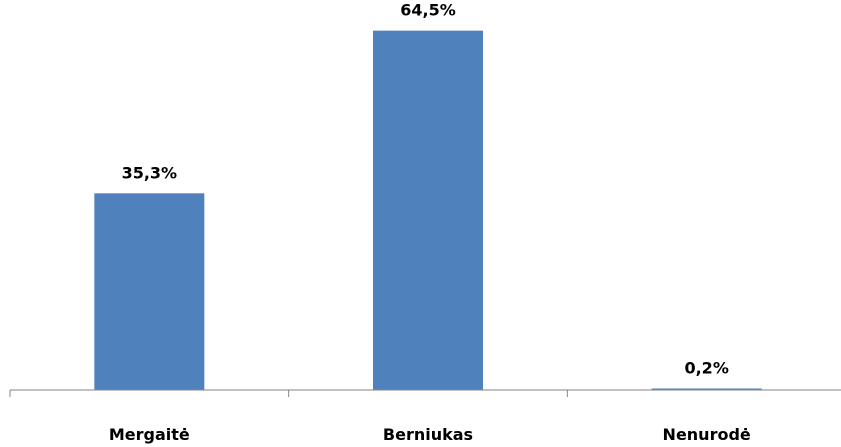  What do you see at coordinates (150, 172) in the screenshot?
I see `data-label: 35,3%` at bounding box center [150, 172].